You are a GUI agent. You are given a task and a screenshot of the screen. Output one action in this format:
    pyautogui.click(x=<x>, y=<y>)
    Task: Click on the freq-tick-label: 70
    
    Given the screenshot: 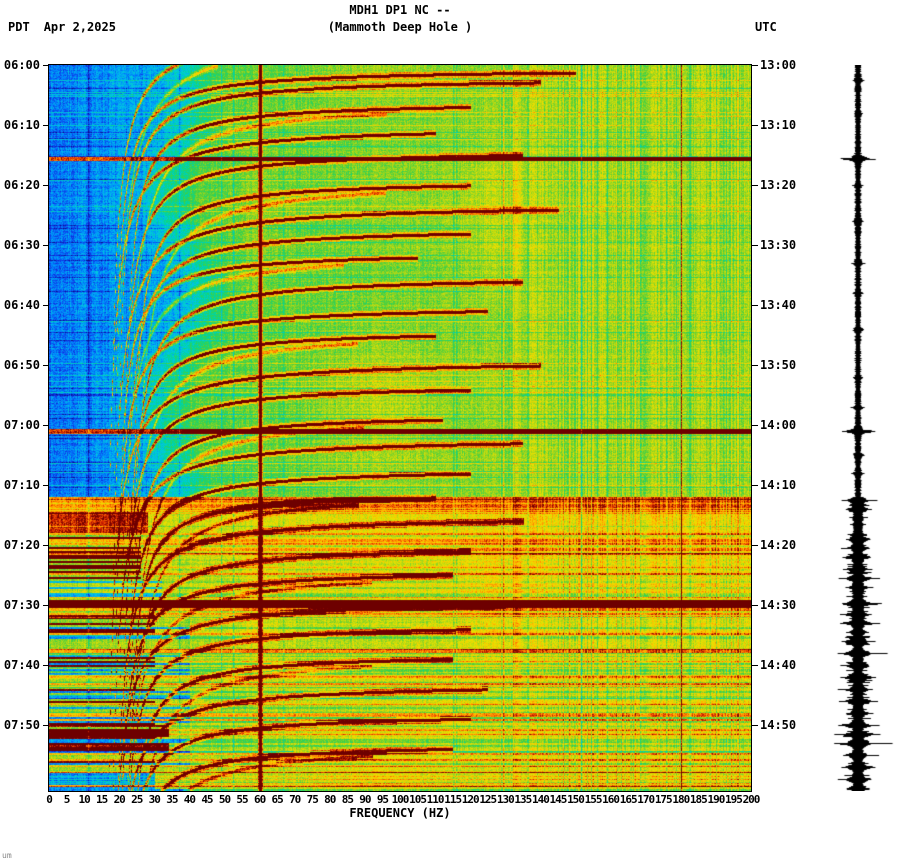 What is the action you would take?
    pyautogui.click(x=295, y=799)
    